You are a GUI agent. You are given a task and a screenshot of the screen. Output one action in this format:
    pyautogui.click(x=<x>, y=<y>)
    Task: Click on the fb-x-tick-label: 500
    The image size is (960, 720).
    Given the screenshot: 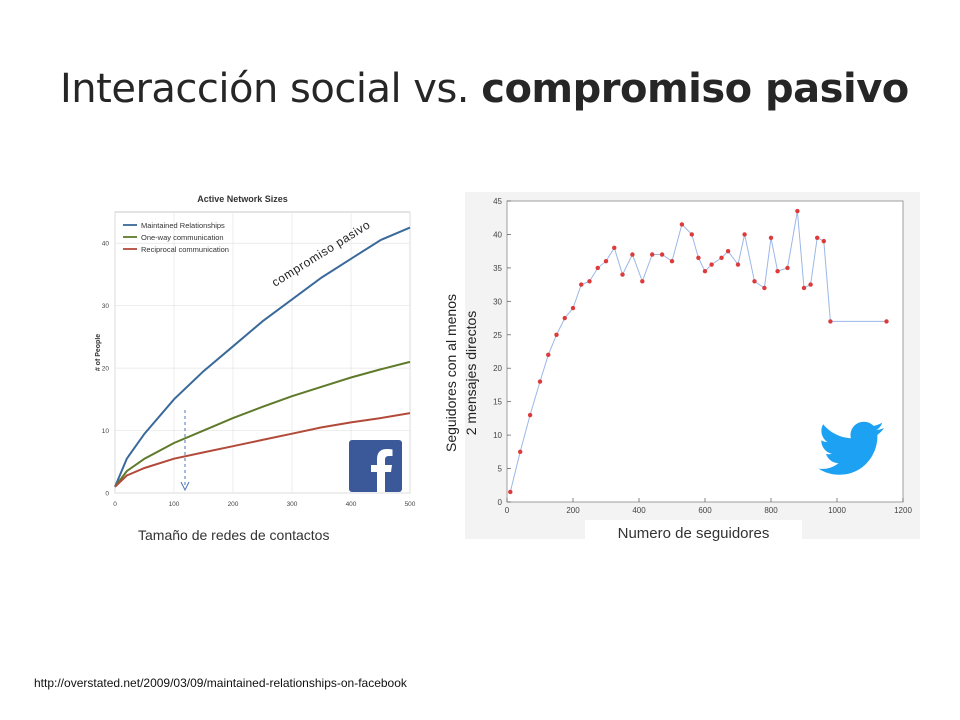 What is the action you would take?
    pyautogui.click(x=410, y=504)
    